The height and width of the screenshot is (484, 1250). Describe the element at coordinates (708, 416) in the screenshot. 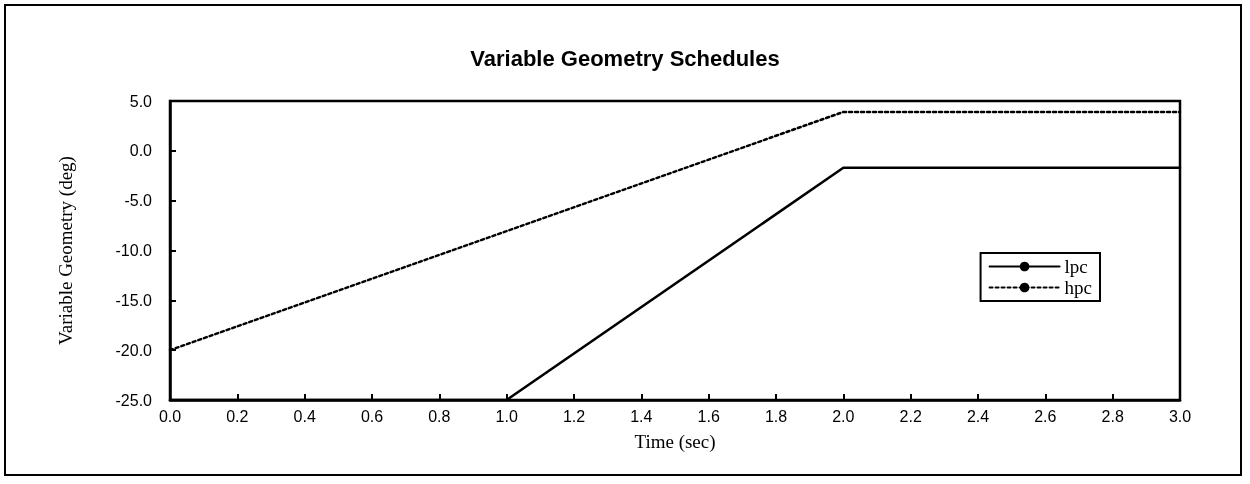

I see `x-tick-label: 1.6` at that location.